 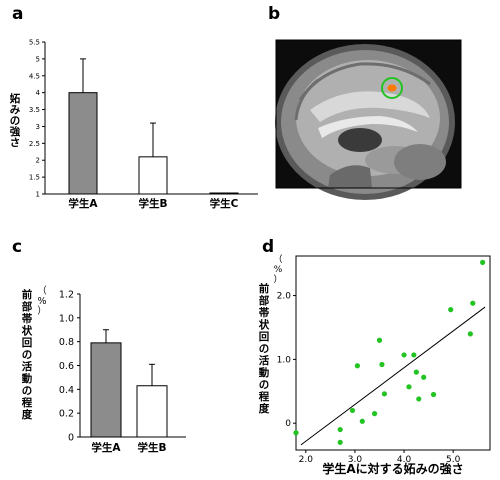 What do you see at coordinates (34, 43) in the screenshot?
I see `y-tick-label-a: 5.5` at bounding box center [34, 43].